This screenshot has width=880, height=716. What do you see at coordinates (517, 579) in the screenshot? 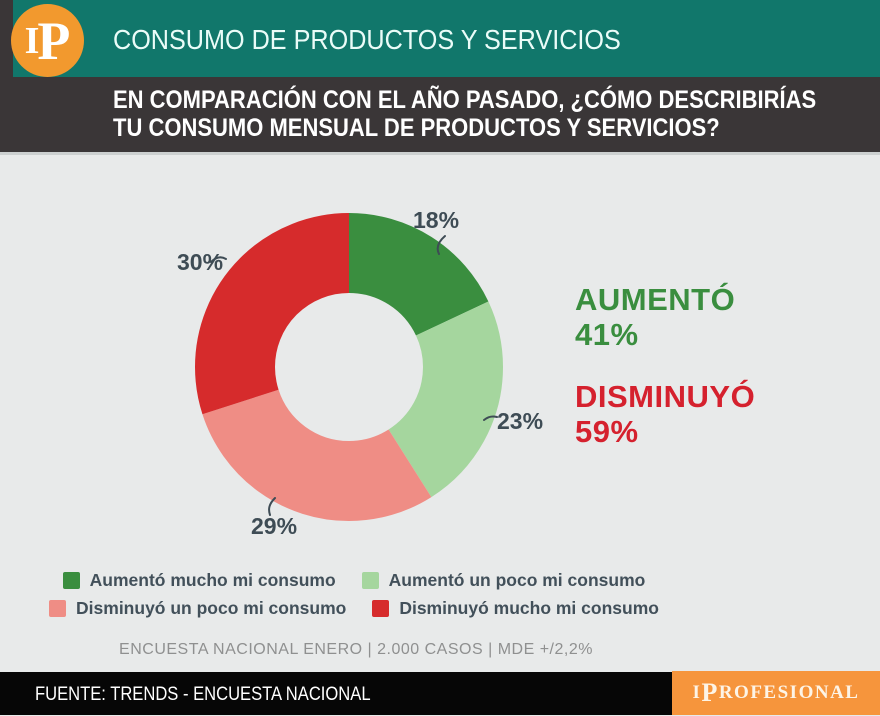
I see `legend-label: Aumentó un poco mi consumo` at bounding box center [517, 579].